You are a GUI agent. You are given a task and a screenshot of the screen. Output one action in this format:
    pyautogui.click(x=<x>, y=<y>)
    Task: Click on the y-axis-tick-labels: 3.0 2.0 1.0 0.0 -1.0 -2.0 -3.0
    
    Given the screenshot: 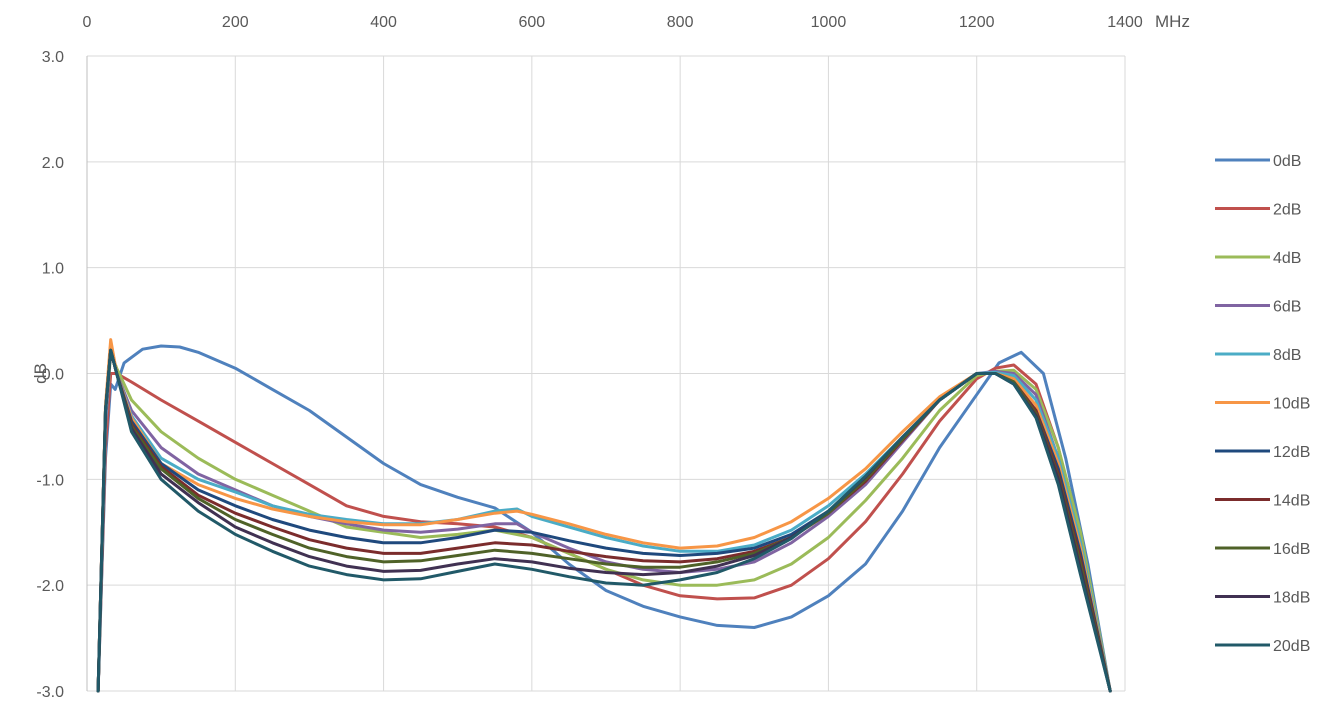 What is the action you would take?
    pyautogui.click(x=50, y=375)
    